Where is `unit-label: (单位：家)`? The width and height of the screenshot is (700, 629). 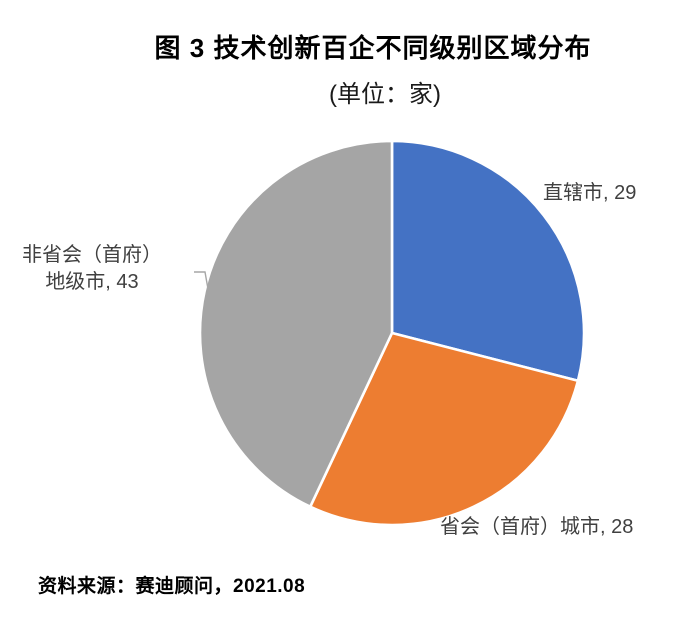
unit-label: (单位：家) is located at coordinates (385, 94).